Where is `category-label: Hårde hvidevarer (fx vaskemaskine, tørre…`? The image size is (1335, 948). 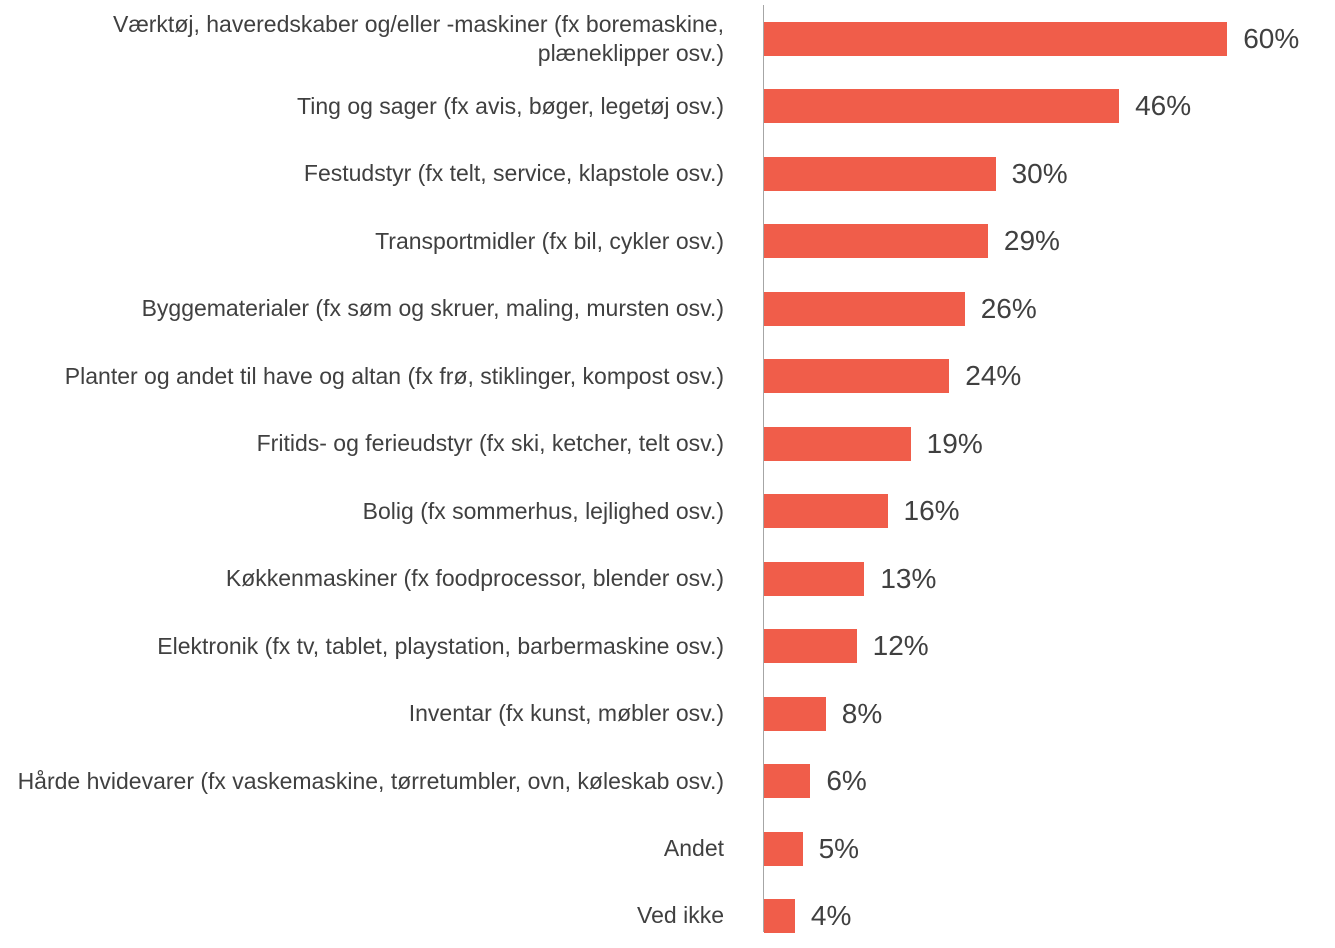 category-label: Hårde hvidevarer (fx vaskemaskine, tørre… is located at coordinates (370, 780).